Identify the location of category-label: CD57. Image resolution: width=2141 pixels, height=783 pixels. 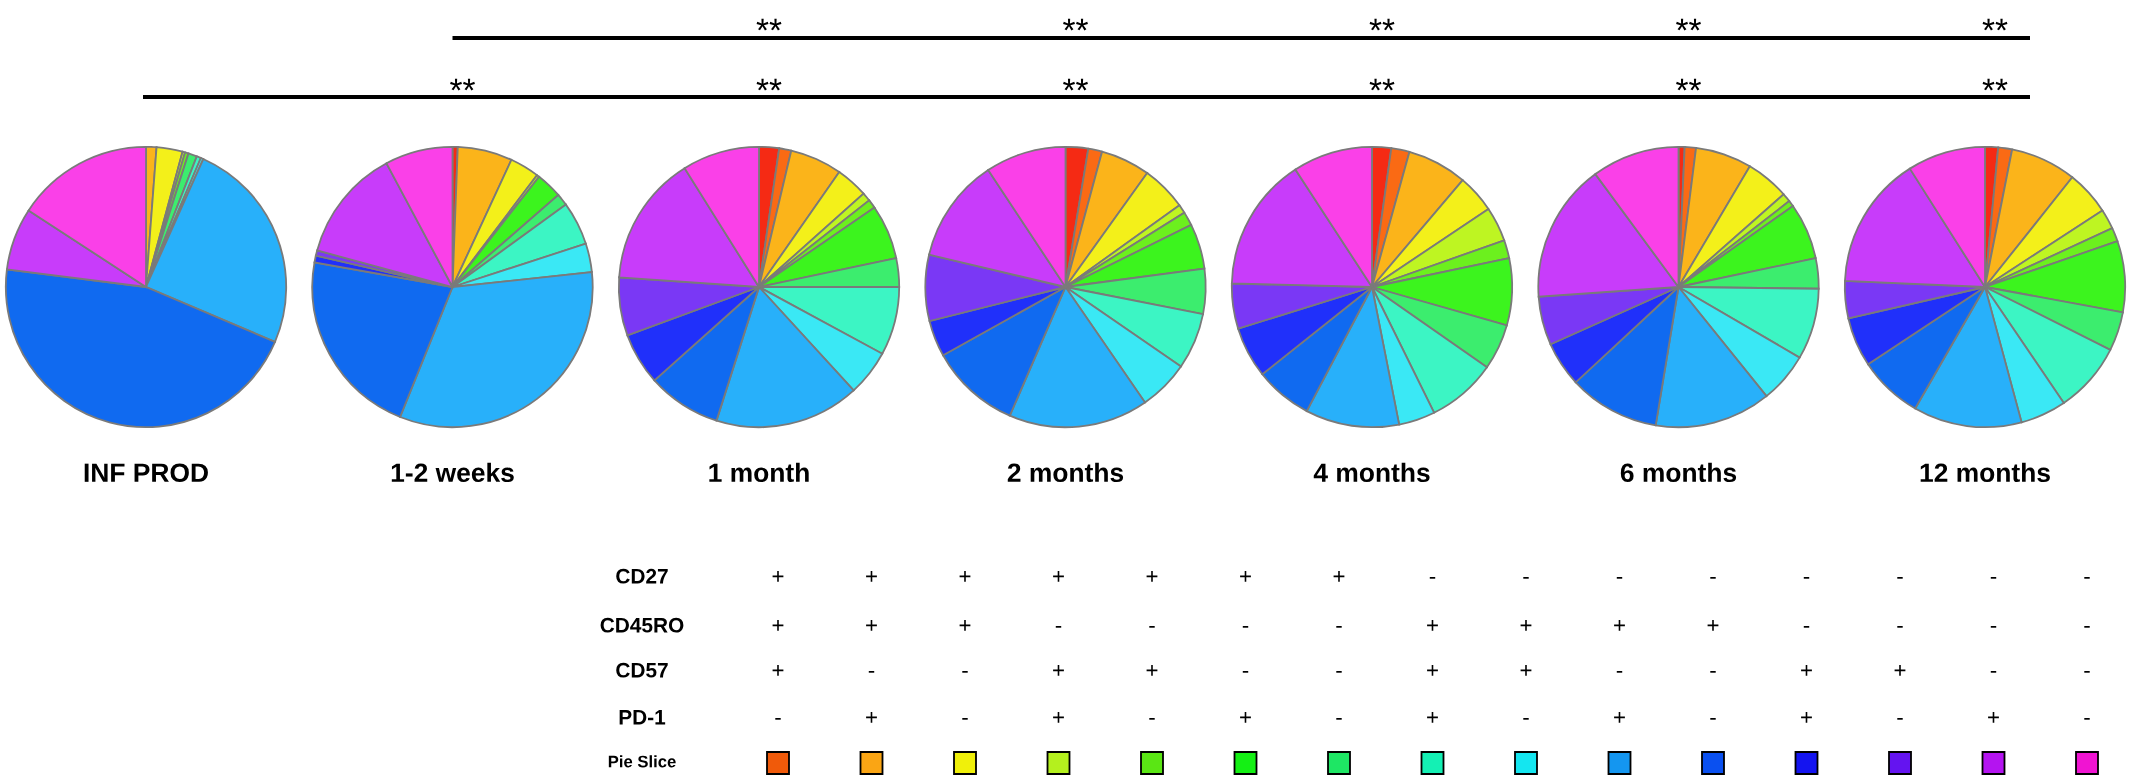
(642, 670).